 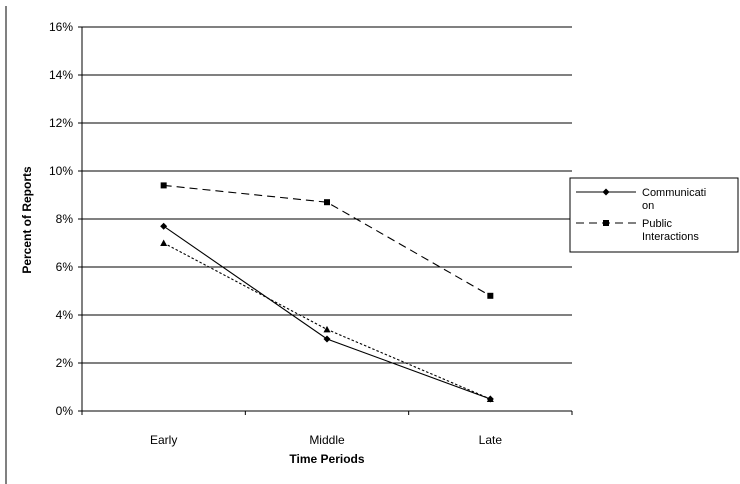 I want to click on y-tick-label: 6%, so click(x=65, y=267).